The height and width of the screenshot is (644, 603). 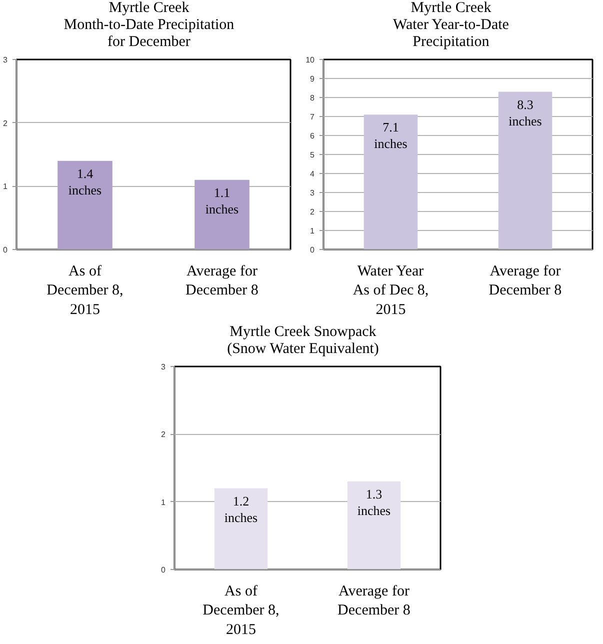 I want to click on data-label: 1.3 inches, so click(x=374, y=502).